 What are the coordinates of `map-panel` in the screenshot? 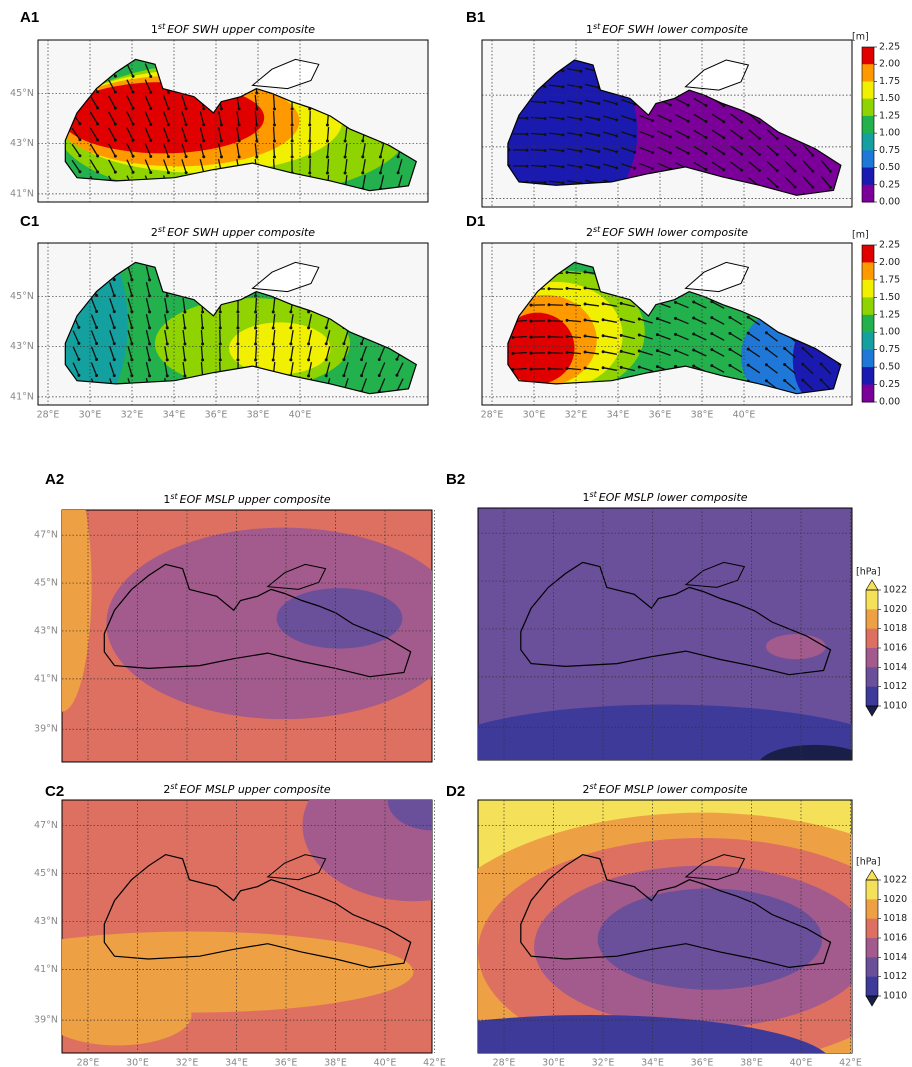 It's located at (667, 324).